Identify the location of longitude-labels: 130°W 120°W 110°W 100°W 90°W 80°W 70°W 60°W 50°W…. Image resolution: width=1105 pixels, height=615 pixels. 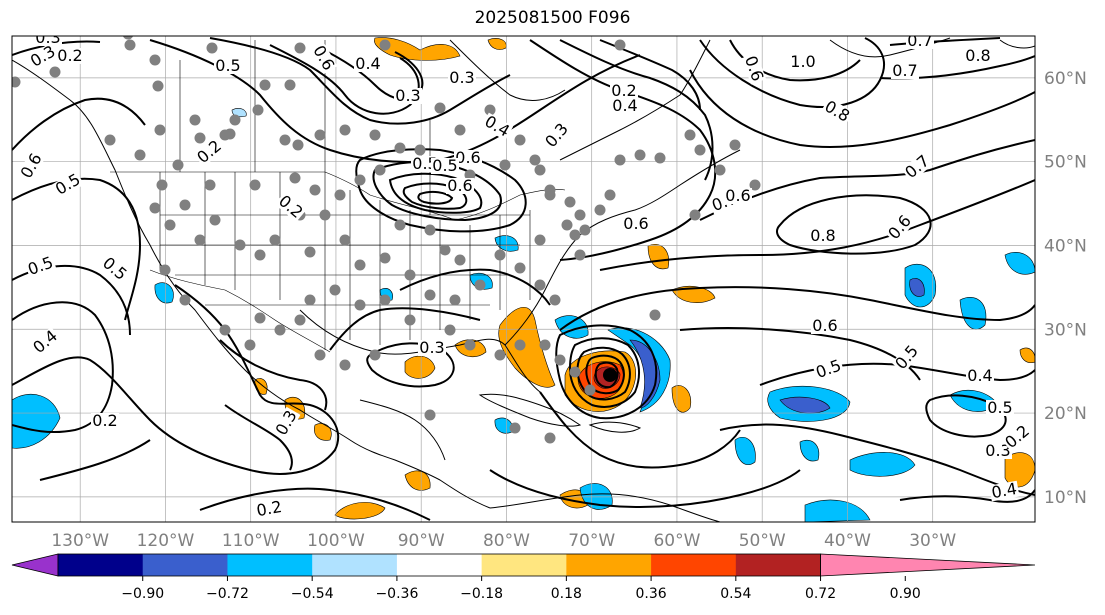
(503, 541).